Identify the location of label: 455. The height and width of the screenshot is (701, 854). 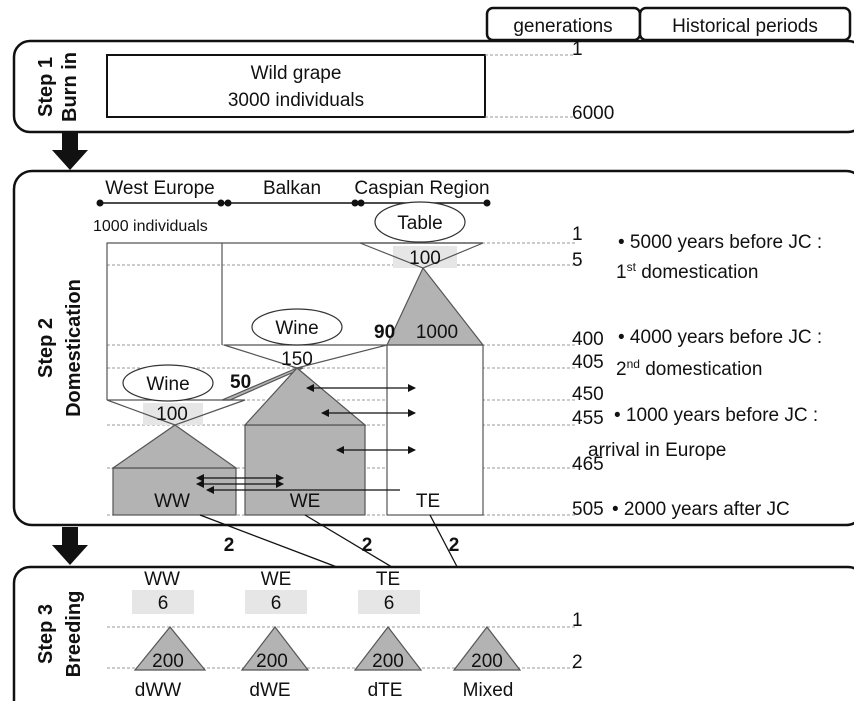
(588, 418).